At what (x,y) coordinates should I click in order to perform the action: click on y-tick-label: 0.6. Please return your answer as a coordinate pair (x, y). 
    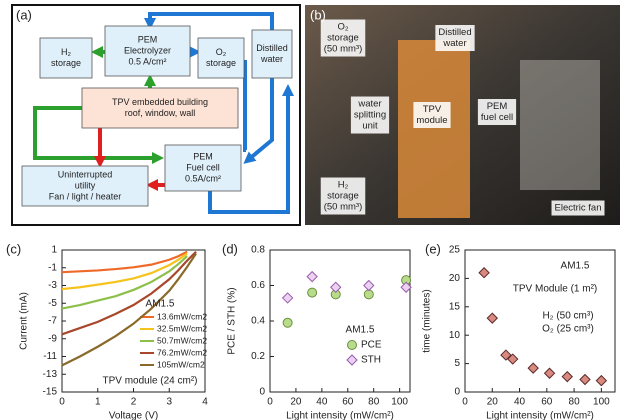
    Looking at the image, I should click on (258, 285).